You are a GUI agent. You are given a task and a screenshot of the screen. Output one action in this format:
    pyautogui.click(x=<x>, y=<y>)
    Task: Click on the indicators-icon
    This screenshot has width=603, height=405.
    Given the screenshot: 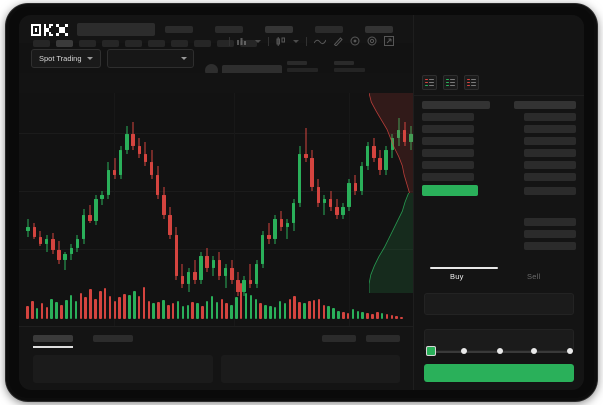 What is the action you would take?
    pyautogui.click(x=242, y=41)
    